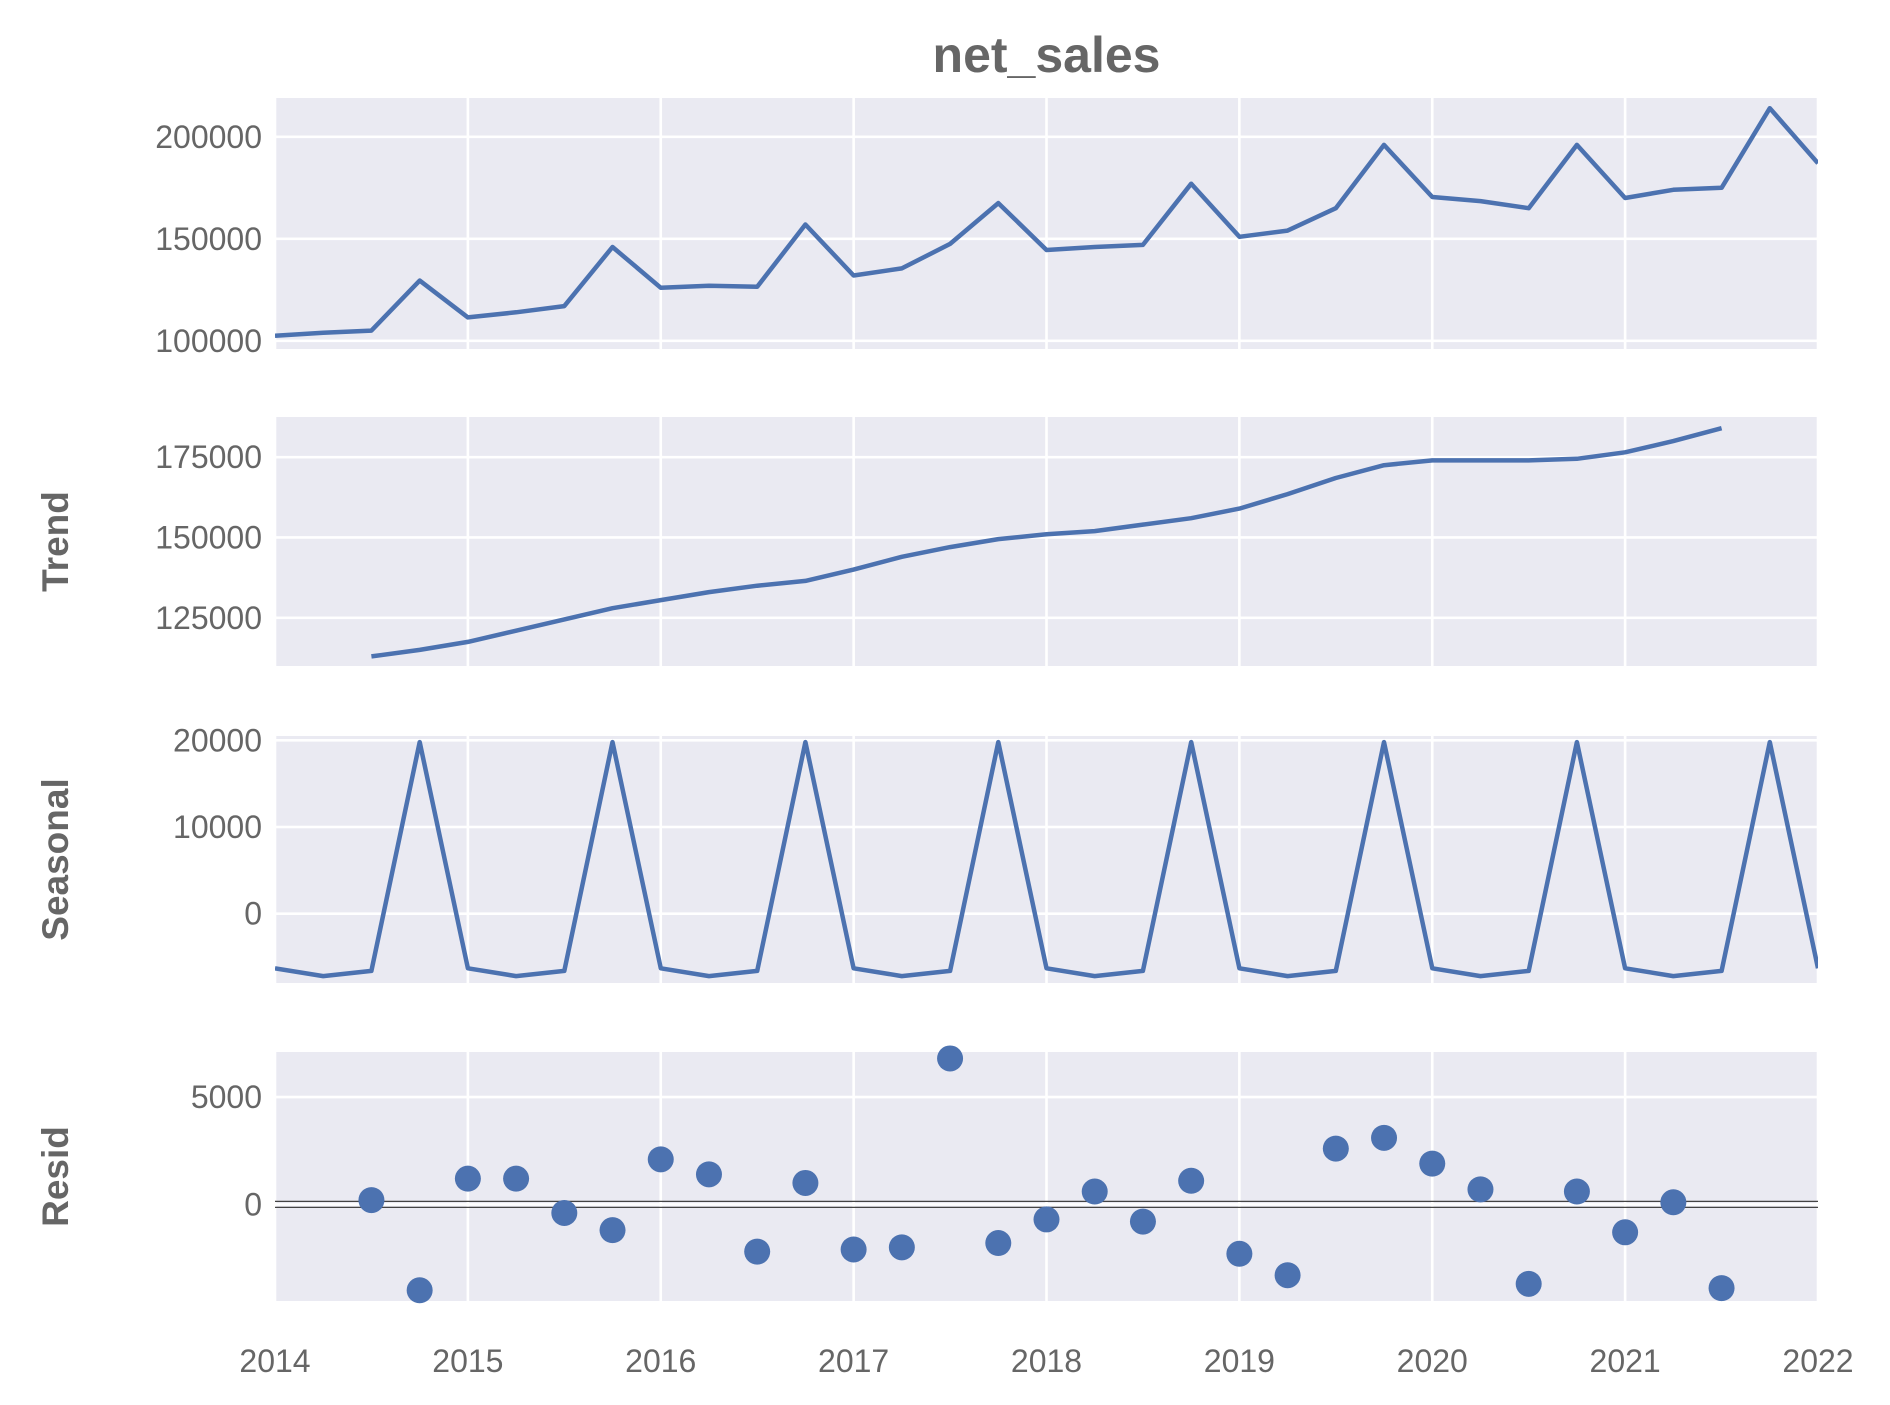 Image resolution: width=1890 pixels, height=1405 pixels. What do you see at coordinates (208, 457) in the screenshot?
I see `y-tick-label: 175000` at bounding box center [208, 457].